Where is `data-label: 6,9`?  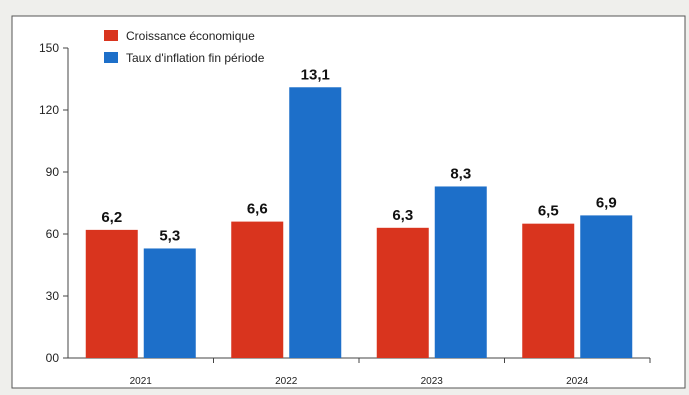
data-label: 6,9 is located at coordinates (606, 202).